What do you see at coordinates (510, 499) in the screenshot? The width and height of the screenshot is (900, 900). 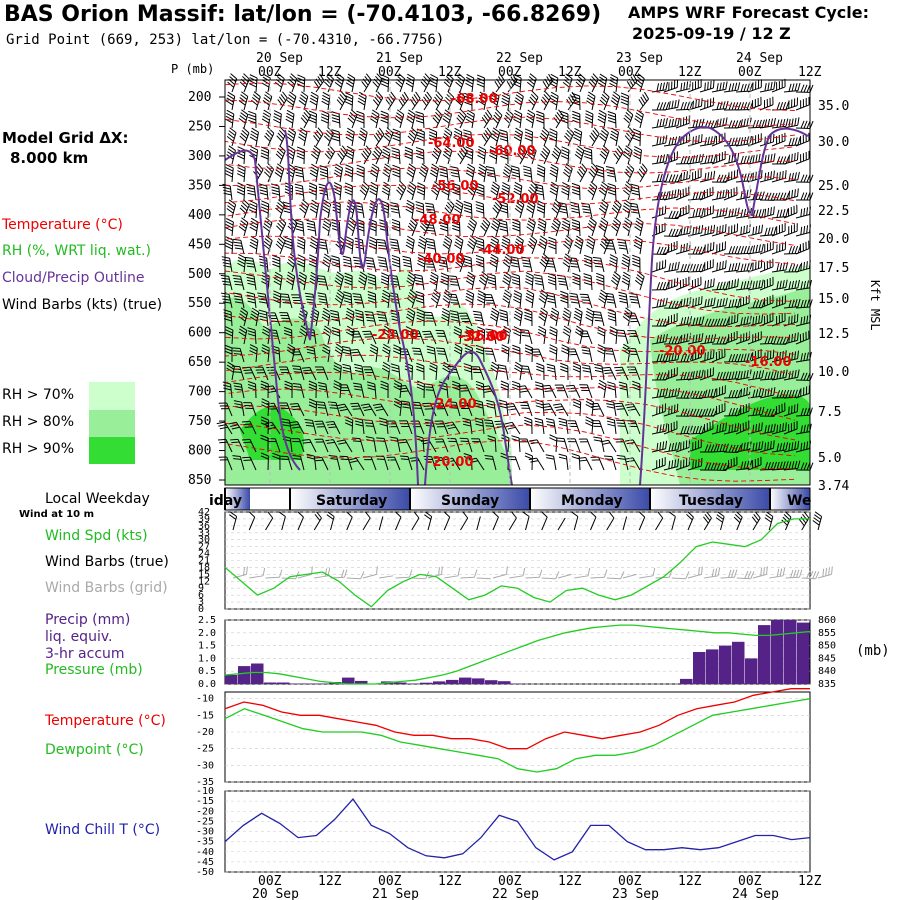 I see `weekday-bar: iday Saturday Sunday Monday Tuesday We` at bounding box center [510, 499].